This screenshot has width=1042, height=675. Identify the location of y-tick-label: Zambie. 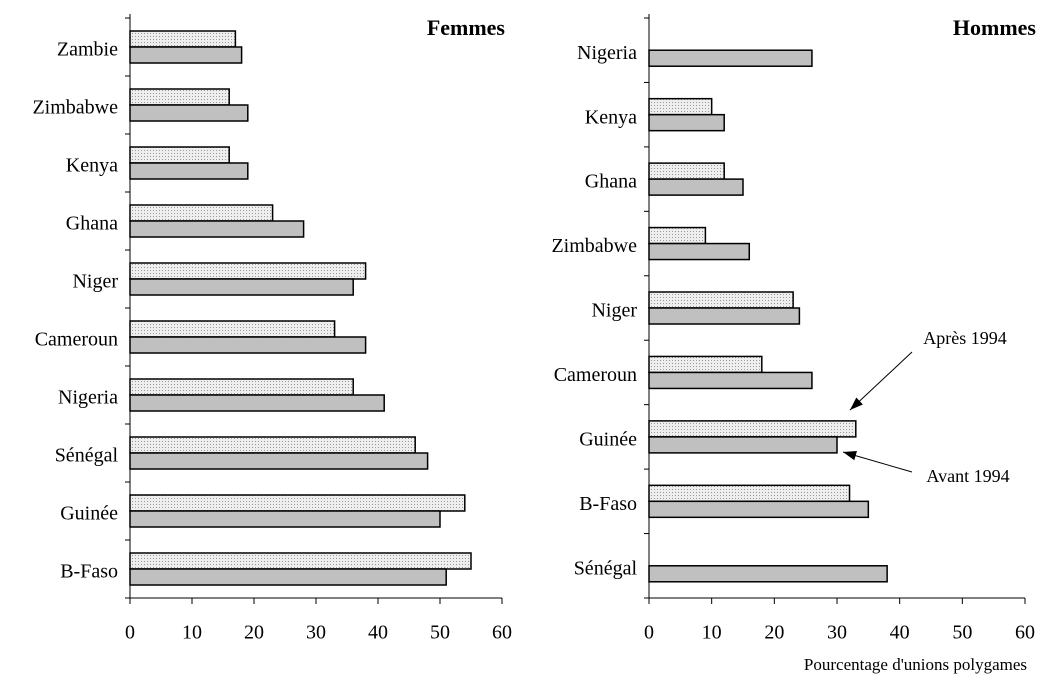
(87, 50).